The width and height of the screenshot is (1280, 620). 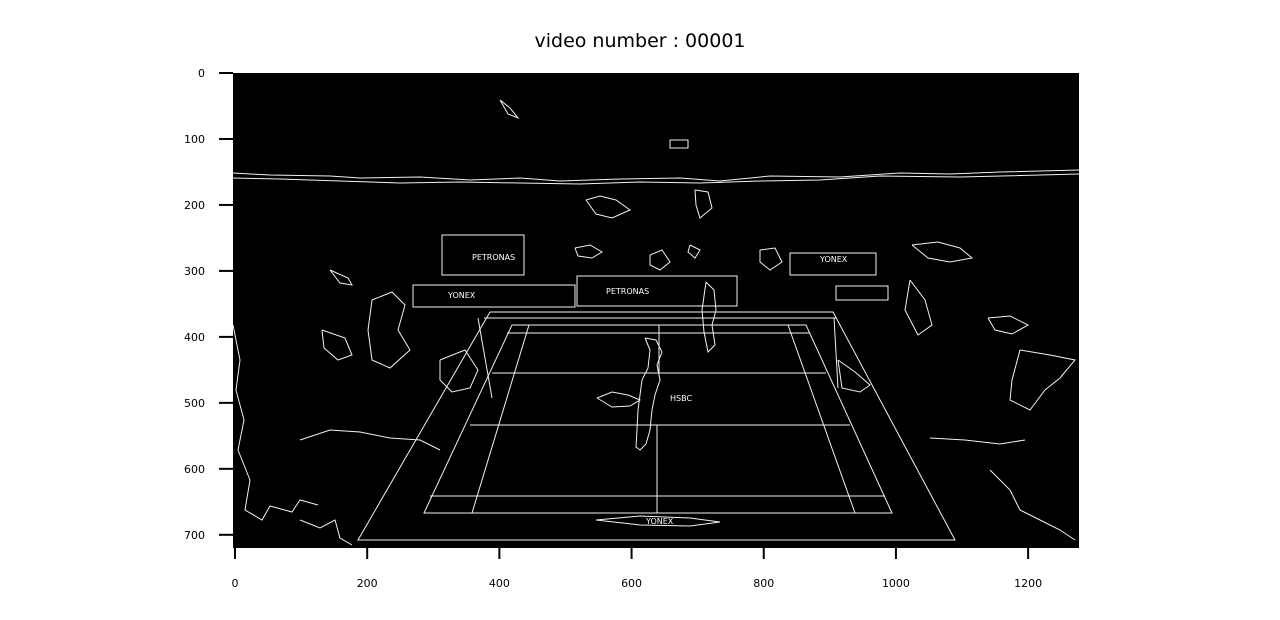 I want to click on x-tick-label: 600, so click(x=631, y=583).